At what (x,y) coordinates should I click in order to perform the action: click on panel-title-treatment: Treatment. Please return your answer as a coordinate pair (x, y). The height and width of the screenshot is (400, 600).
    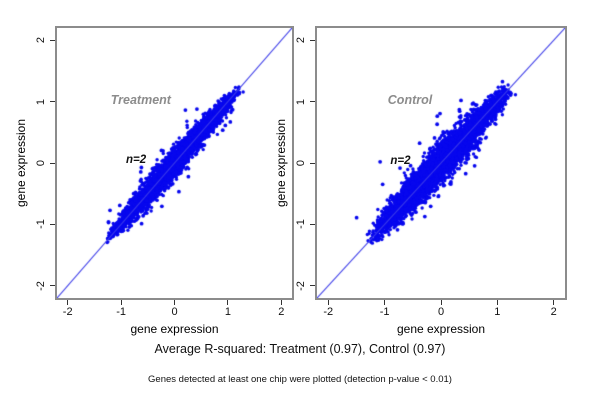
    Looking at the image, I should click on (140, 100).